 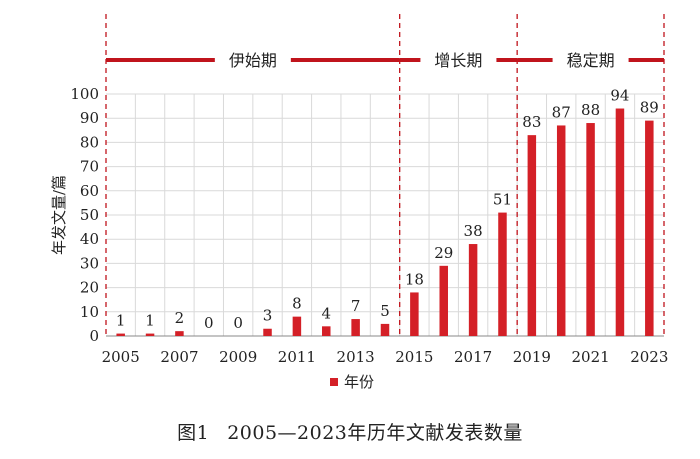 I want to click on legend-label: 年份, so click(x=359, y=382).